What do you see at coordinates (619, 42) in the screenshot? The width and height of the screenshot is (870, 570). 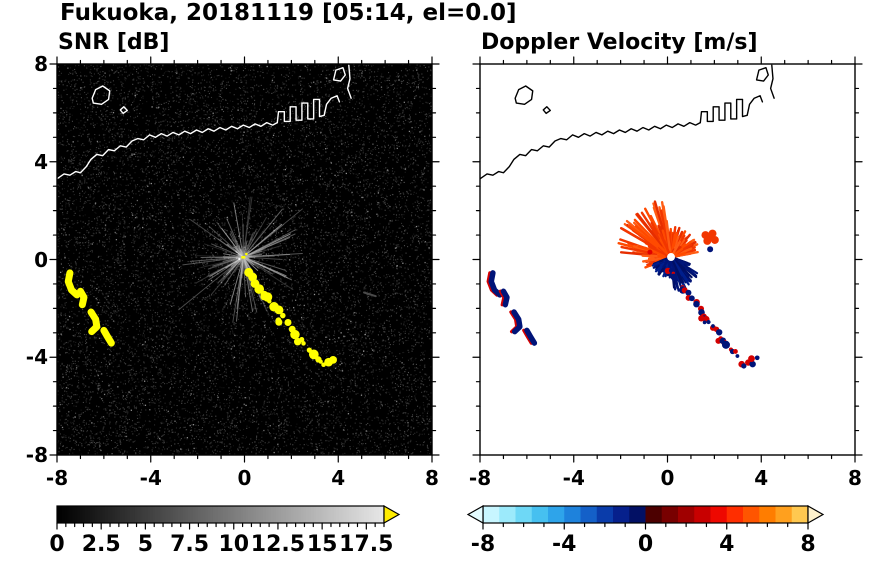 I see `panel-title-velocity: Doppler Velocity [m/s]` at bounding box center [619, 42].